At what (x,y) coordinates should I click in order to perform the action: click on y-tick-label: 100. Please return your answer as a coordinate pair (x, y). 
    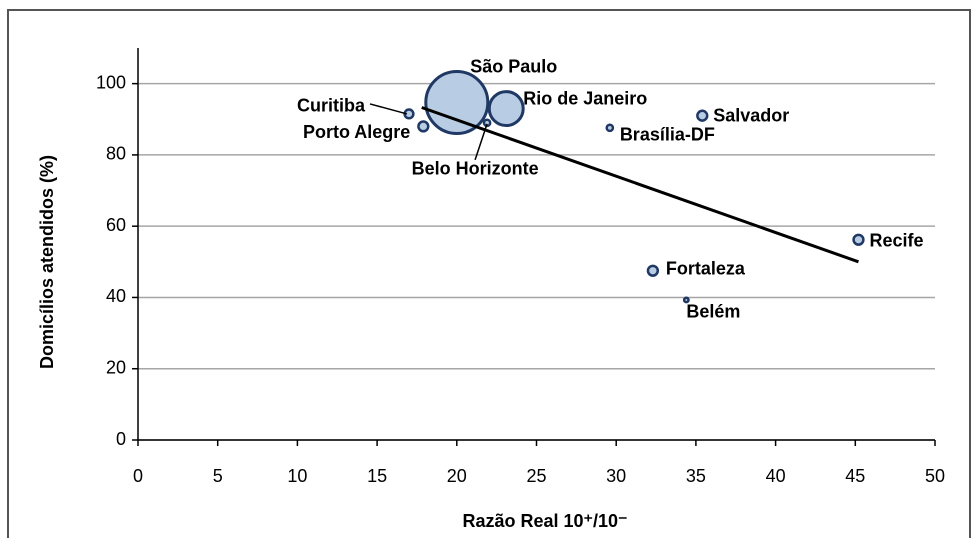
    Looking at the image, I should click on (111, 82).